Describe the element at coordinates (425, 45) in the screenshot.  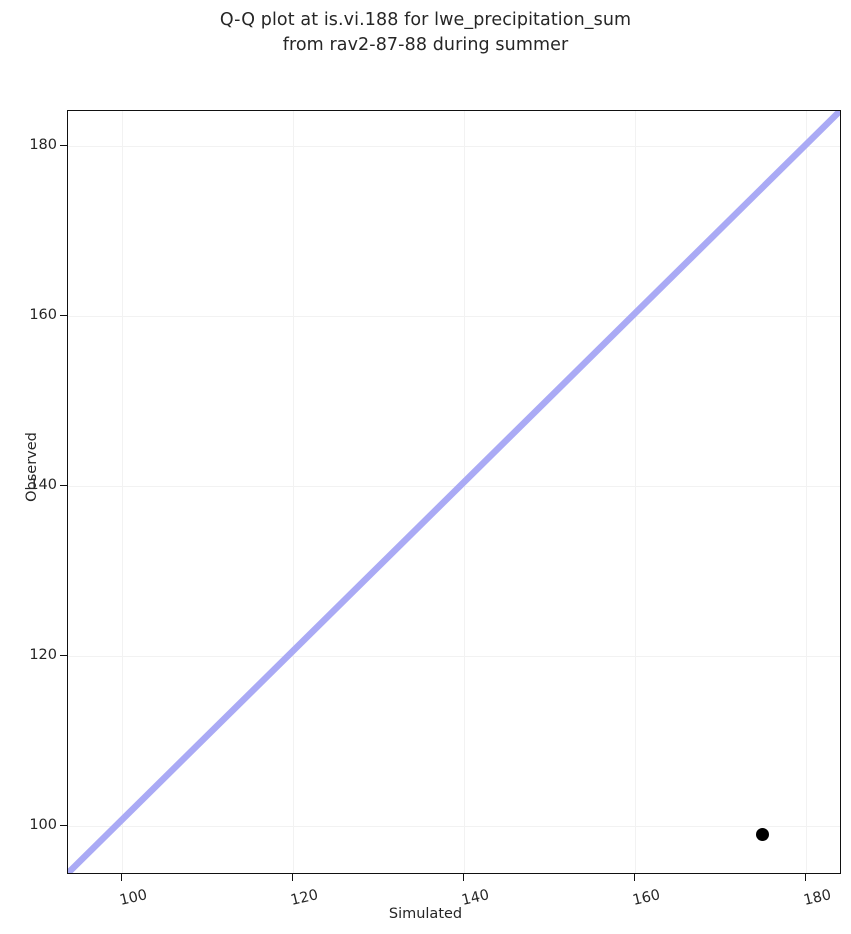
I see `chart-title-line-2: from rav2-87-88 during summer` at that location.